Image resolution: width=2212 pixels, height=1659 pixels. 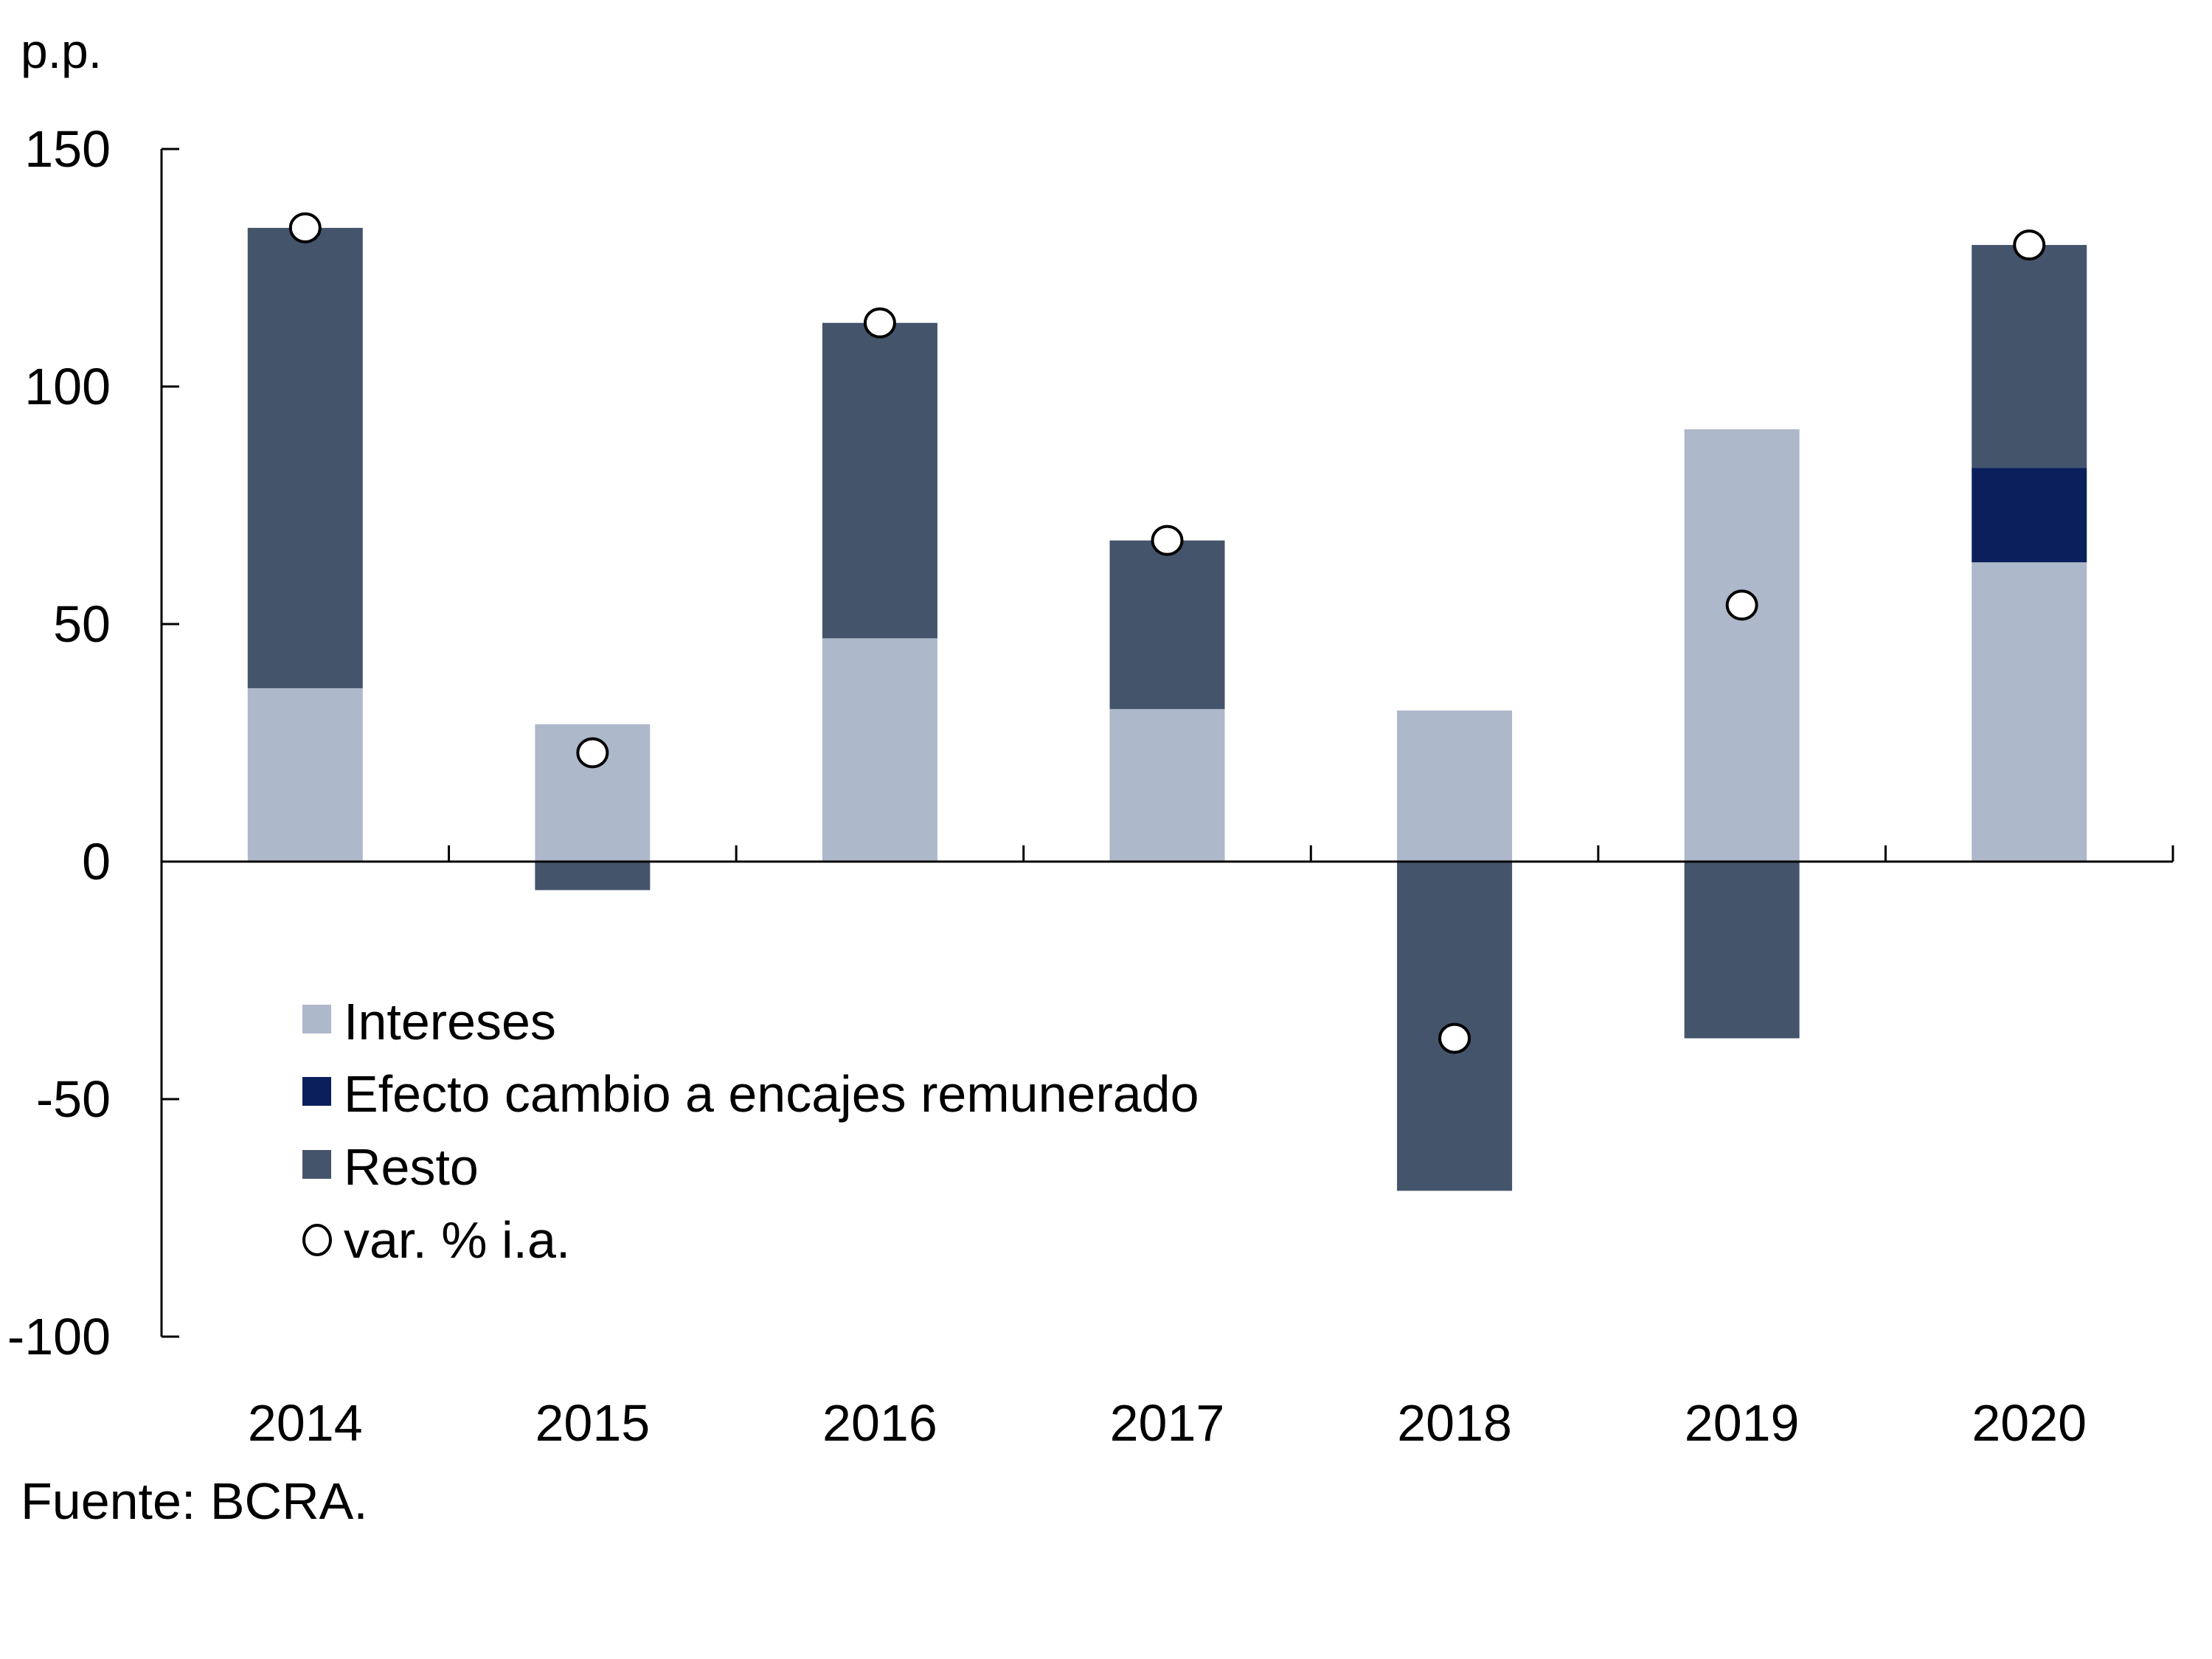 I want to click on marker-var-ia-2016, so click(x=880, y=323).